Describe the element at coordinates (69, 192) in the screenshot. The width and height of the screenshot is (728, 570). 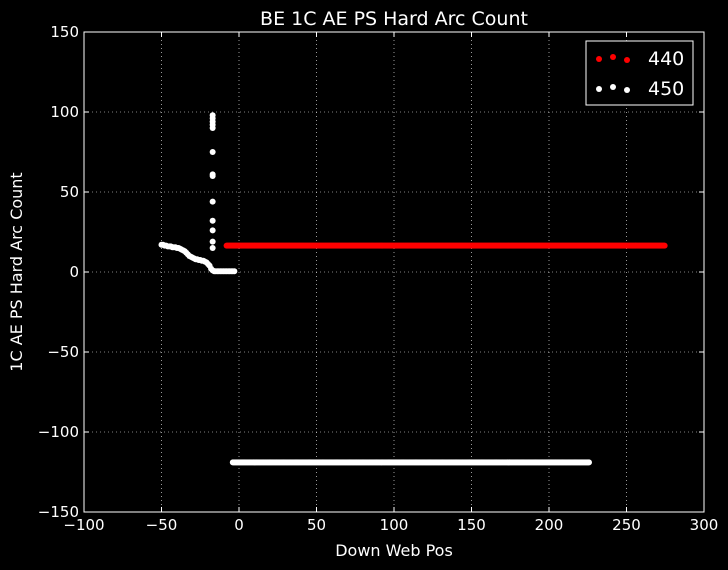
I see `y-tick-label: 50` at that location.